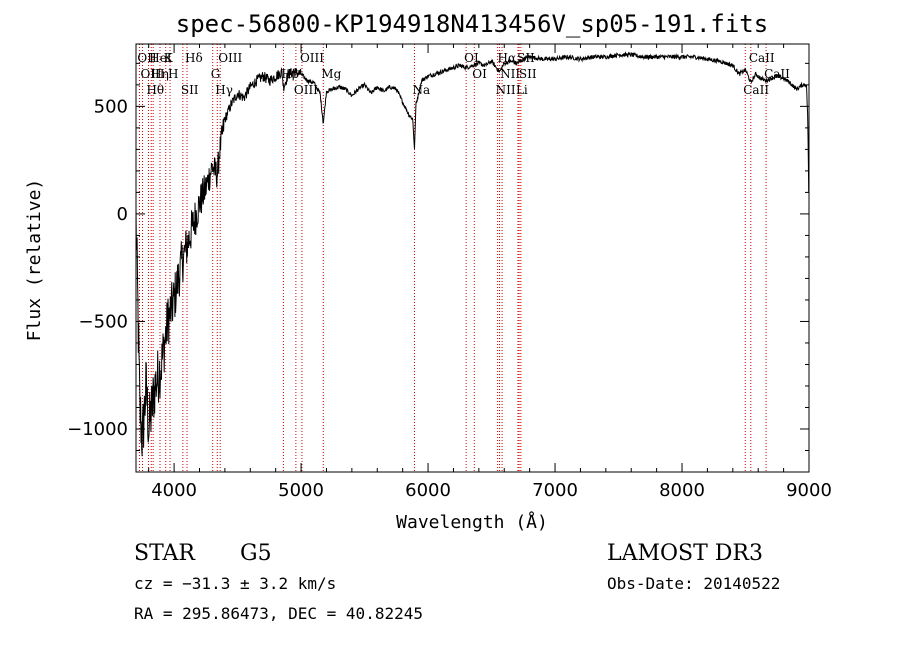 The width and height of the screenshot is (900, 649). What do you see at coordinates (160, 58) in the screenshot?
I see `line-marker-label: HeI` at bounding box center [160, 58].